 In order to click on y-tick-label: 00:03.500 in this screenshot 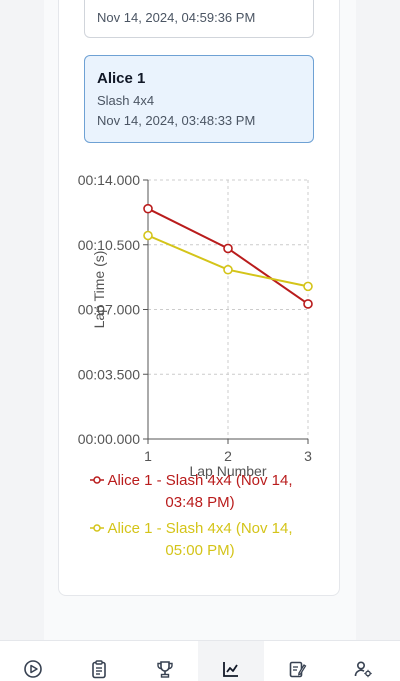, I will do `click(109, 374)`.